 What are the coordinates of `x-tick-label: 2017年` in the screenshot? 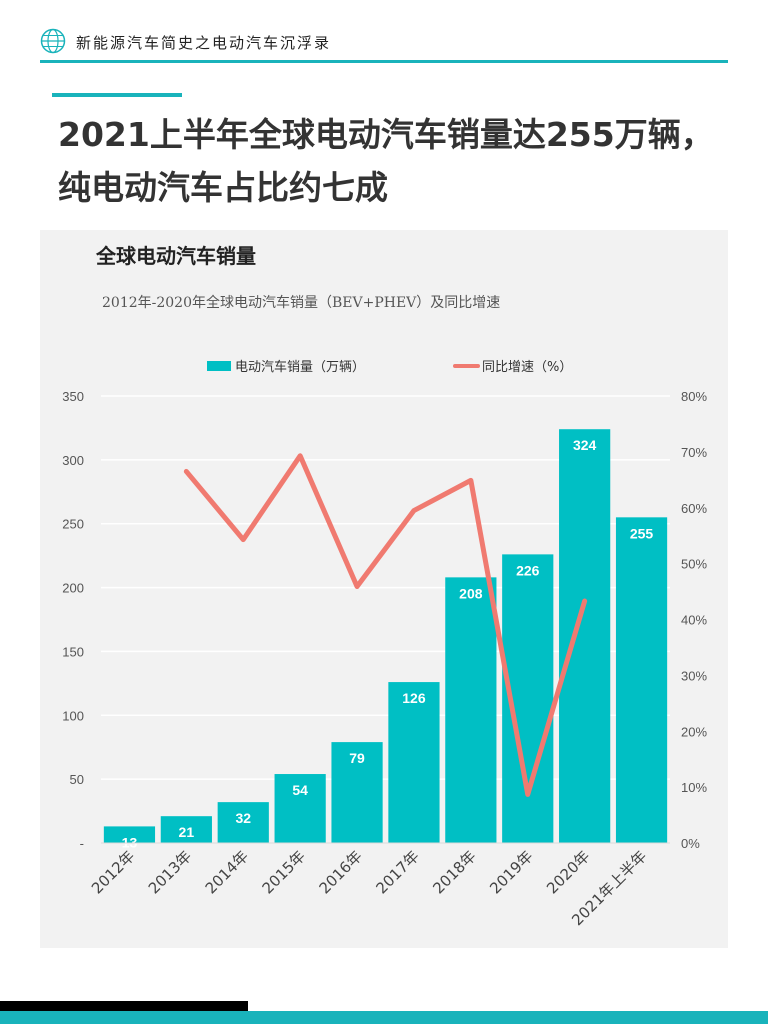 It's located at (397, 872).